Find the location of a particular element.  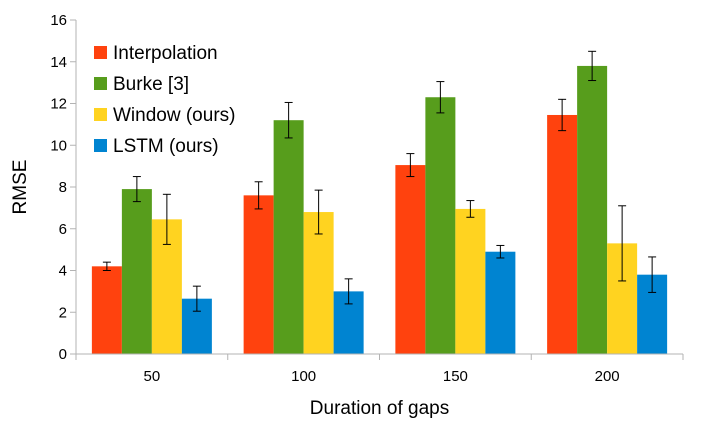

y-tick-label: 2 is located at coordinates (63, 312).